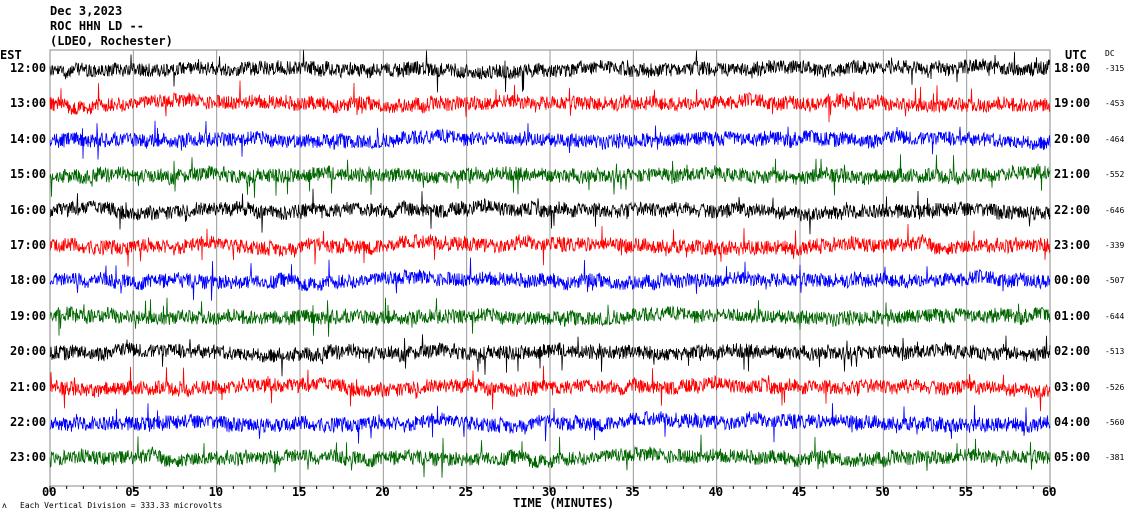  Describe the element at coordinates (1110, 53) in the screenshot. I see `dc-label: DC` at that location.